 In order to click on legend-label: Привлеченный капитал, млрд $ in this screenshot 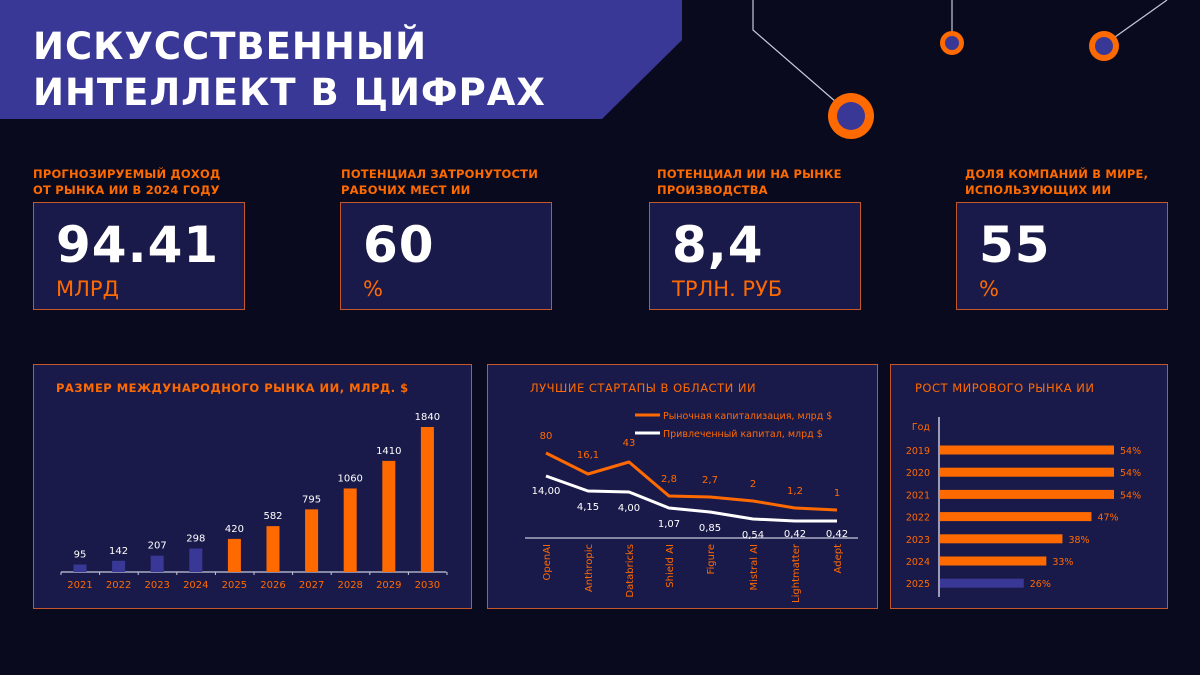, I will do `click(743, 434)`.